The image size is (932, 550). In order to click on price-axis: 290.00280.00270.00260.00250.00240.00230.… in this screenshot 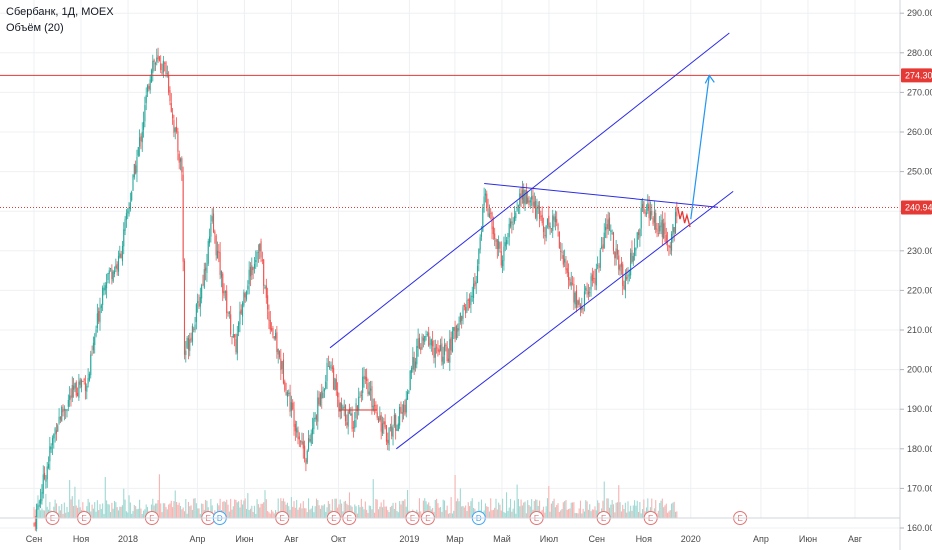, I will do `click(915, 275)`.